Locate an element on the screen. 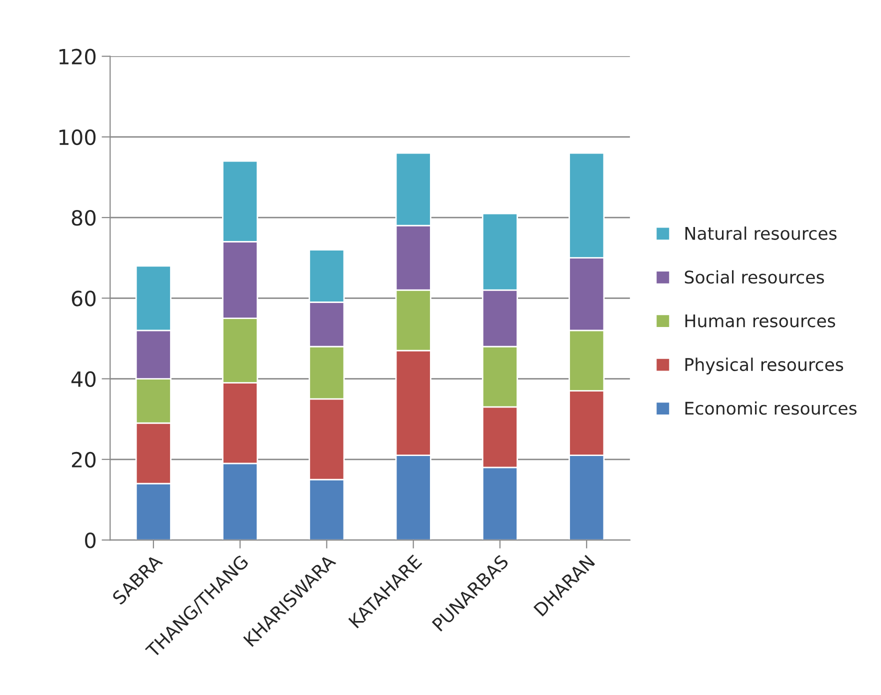 The image size is (881, 695). legend-label: Economic resources is located at coordinates (771, 408).